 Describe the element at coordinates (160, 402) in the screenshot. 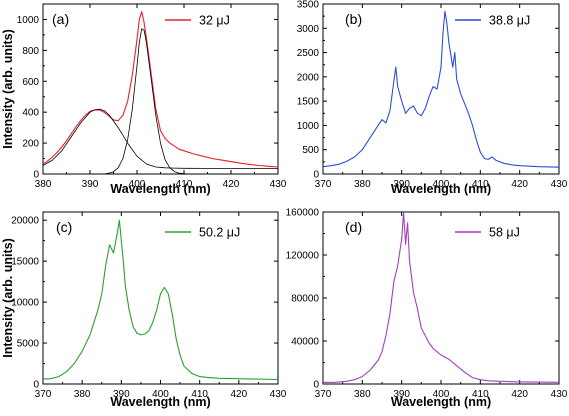

I see `panel-c-x-axis-title: Wavelength (nm)` at that location.